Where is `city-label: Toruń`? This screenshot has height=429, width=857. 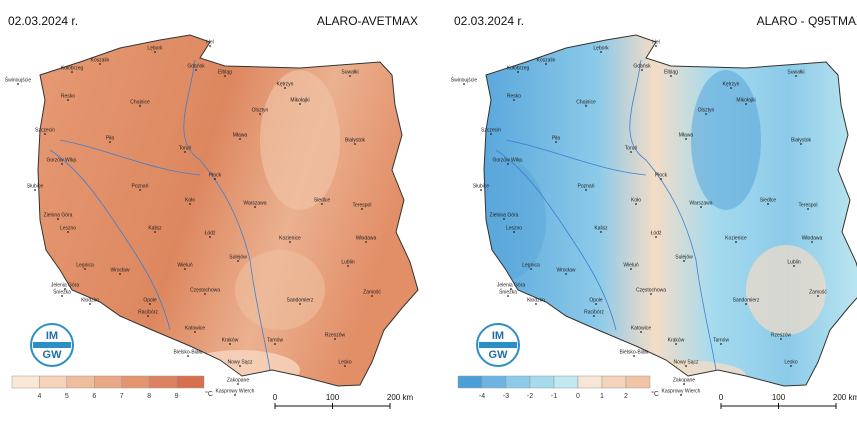 city-label: Toruń is located at coordinates (631, 148).